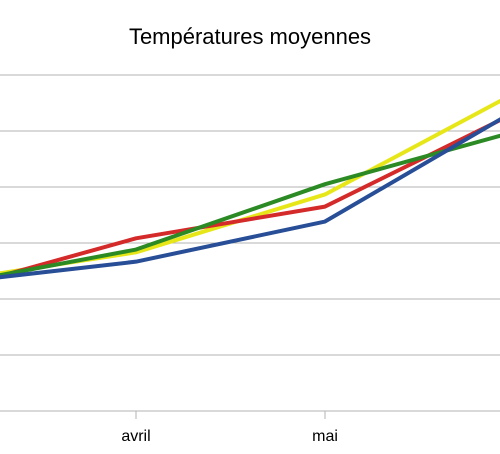 This screenshot has height=454, width=500. I want to click on x-tick-label: mai, so click(325, 436).